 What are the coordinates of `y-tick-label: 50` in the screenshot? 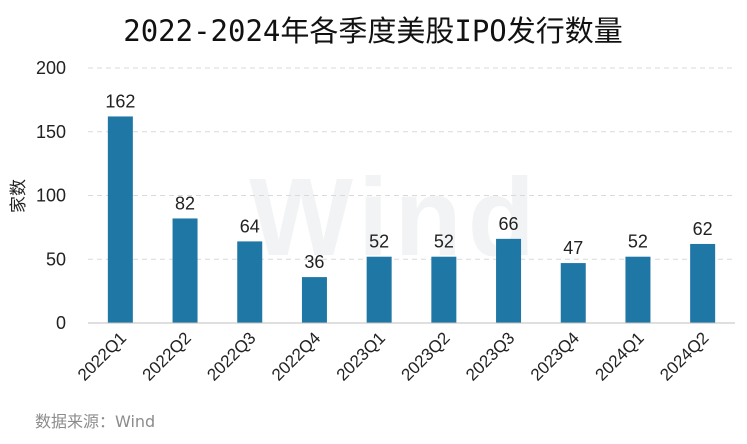 It's located at (56, 259).